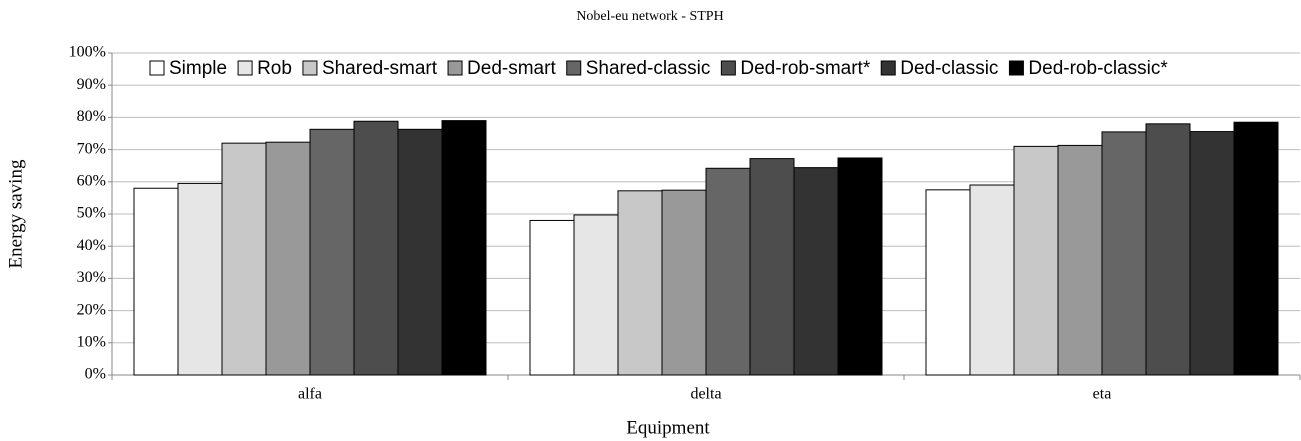 Image resolution: width=1301 pixels, height=441 pixels. What do you see at coordinates (668, 427) in the screenshot?
I see `x-axis-title: Equipment` at bounding box center [668, 427].